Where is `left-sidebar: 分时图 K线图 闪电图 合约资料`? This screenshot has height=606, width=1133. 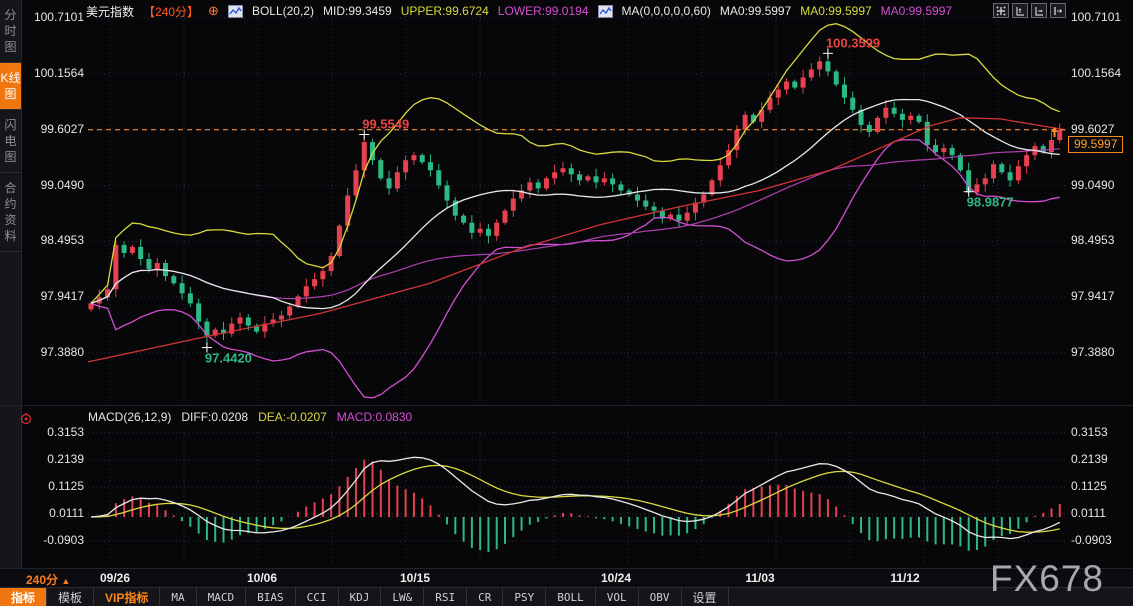
left-sidebar: 分时图 K线图 闪电图 合约资料 is located at coordinates (11, 285).